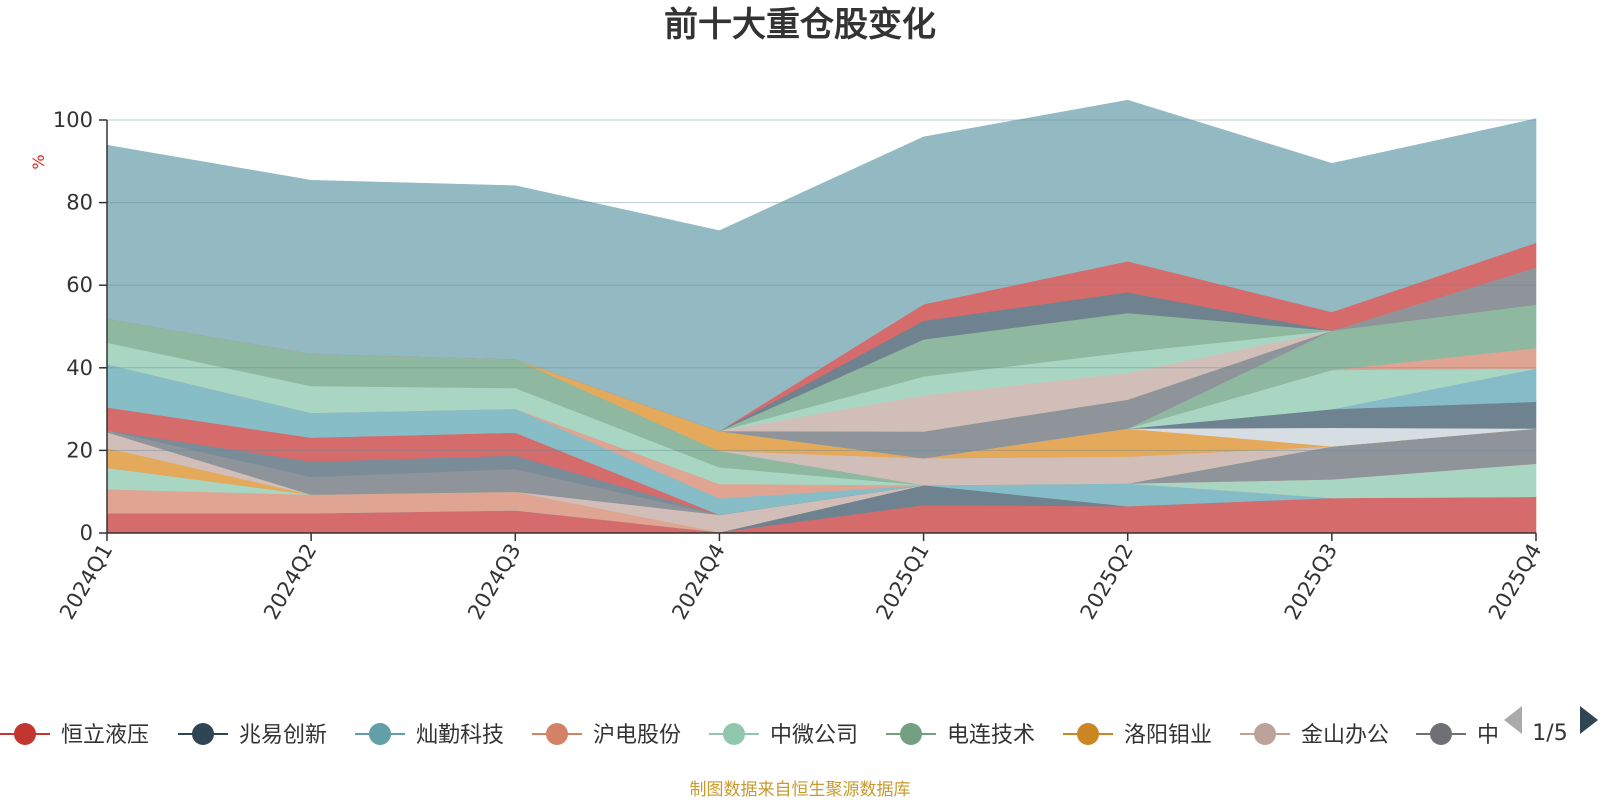 This screenshot has width=1600, height=800. What do you see at coordinates (1311, 582) in the screenshot?
I see `x-tick-label-6: 2025Q3` at bounding box center [1311, 582].